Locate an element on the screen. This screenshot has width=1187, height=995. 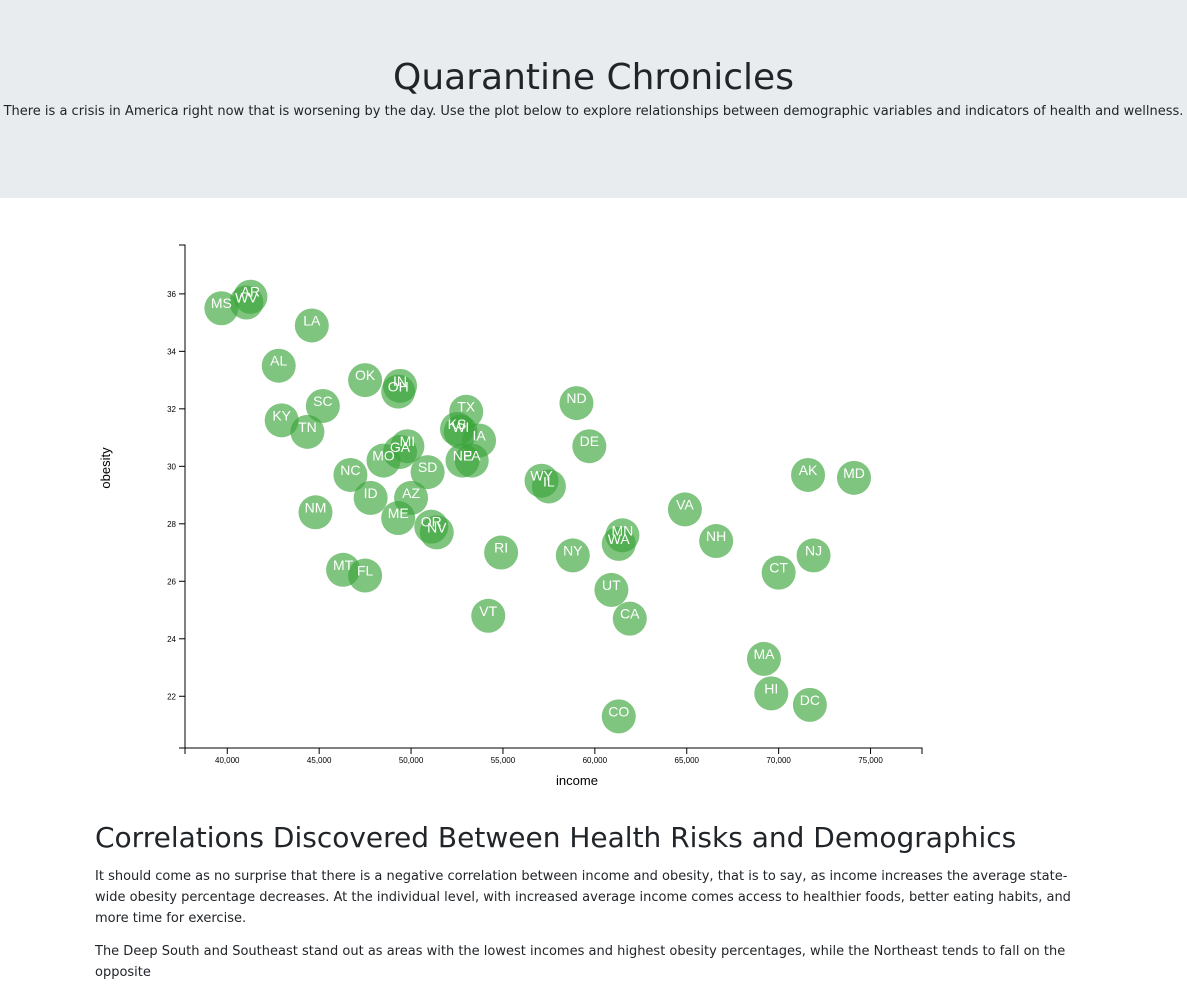
state-abbr-label: NH is located at coordinates (716, 536).